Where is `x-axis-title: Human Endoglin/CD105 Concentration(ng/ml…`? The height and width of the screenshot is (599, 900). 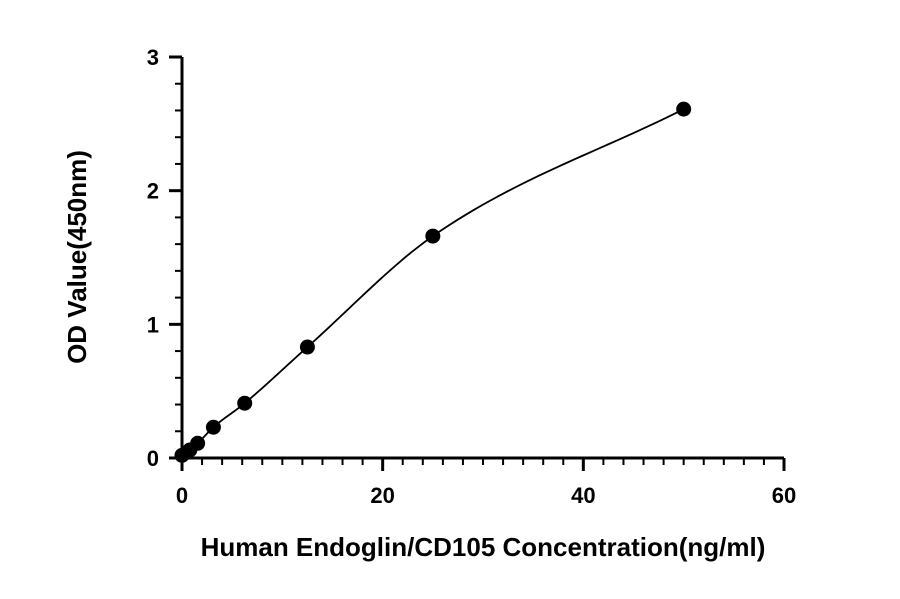 x-axis-title: Human Endoglin/CD105 Concentration(ng/ml… is located at coordinates (483, 547).